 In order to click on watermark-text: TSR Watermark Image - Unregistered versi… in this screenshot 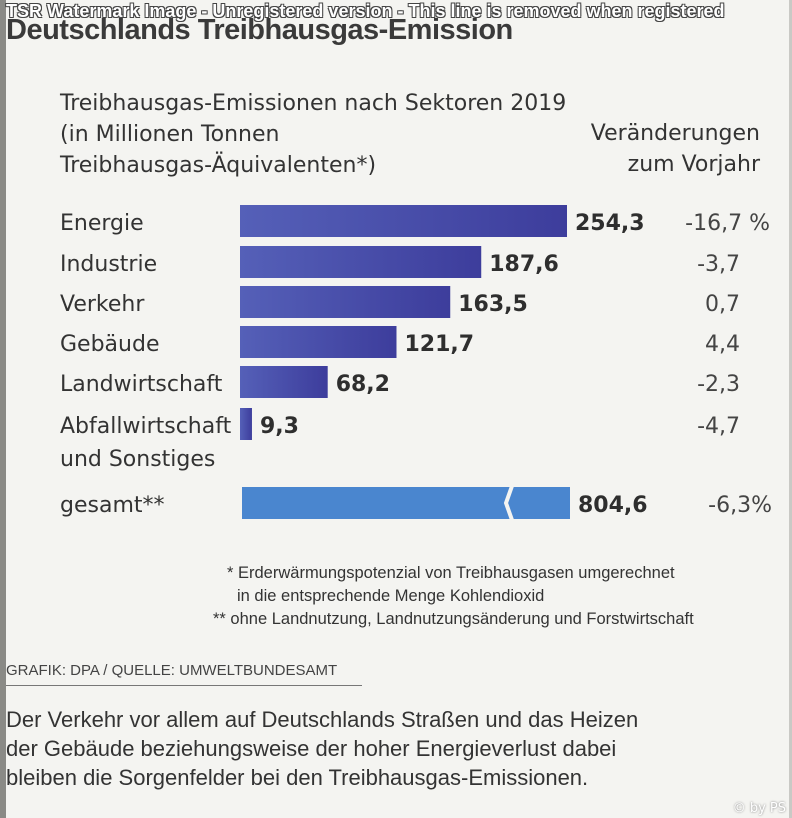, I will do `click(365, 11)`.